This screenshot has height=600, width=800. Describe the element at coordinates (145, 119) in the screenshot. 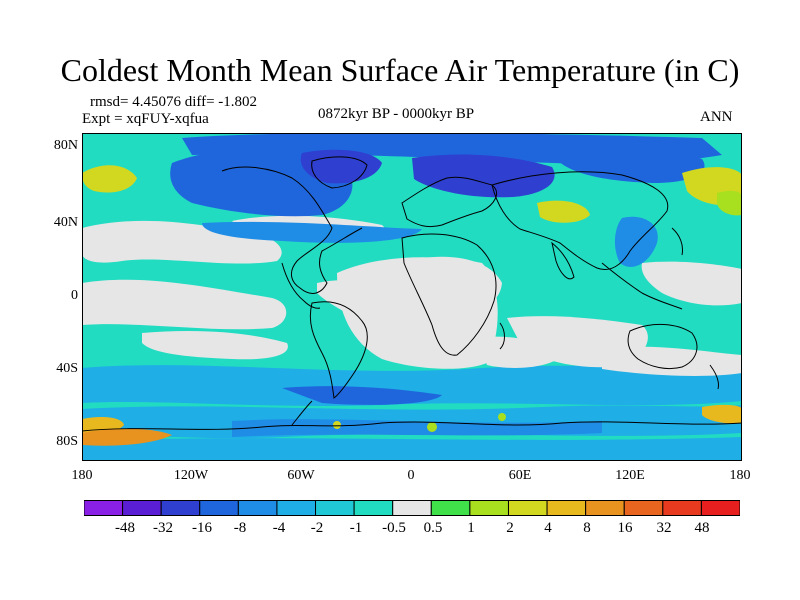

I see `experiment-label: Expt = xqFUY-xqfua` at that location.